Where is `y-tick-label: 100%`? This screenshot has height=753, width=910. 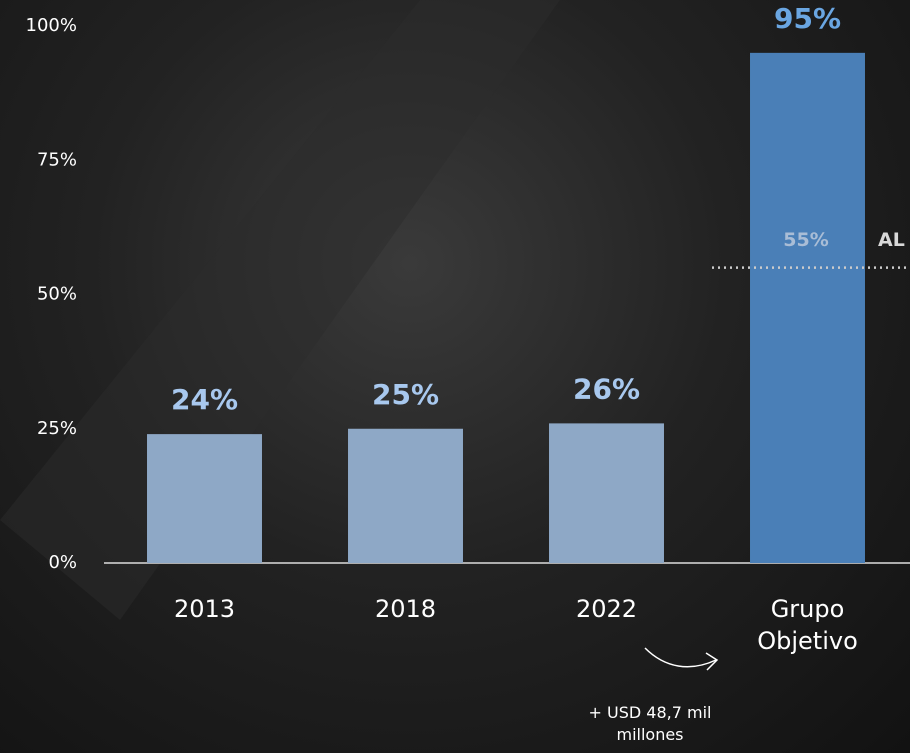
y-tick-label: 100% is located at coordinates (51, 25).